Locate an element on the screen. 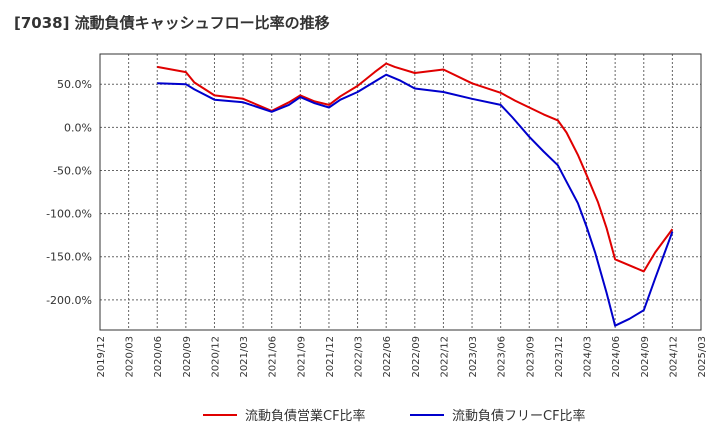 This screenshot has width=720, height=440. x-tick-label: 2024/12 is located at coordinates (673, 357).